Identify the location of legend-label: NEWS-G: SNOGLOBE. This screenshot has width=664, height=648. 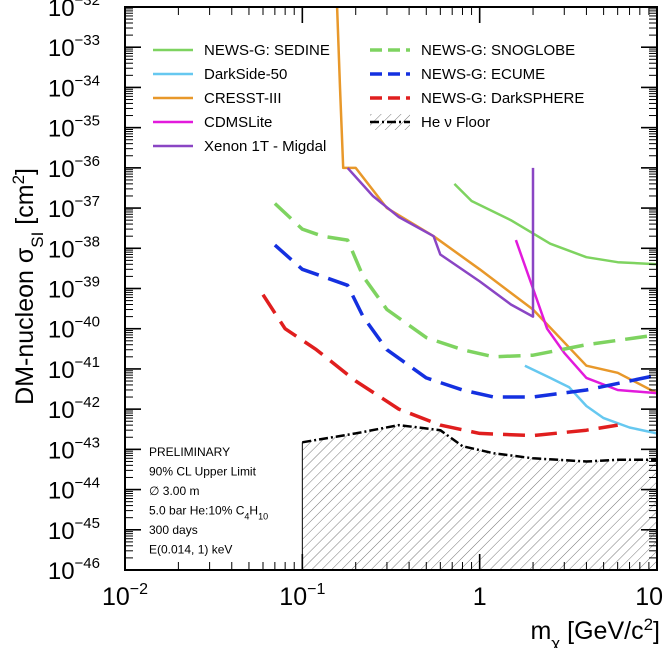
(498, 50).